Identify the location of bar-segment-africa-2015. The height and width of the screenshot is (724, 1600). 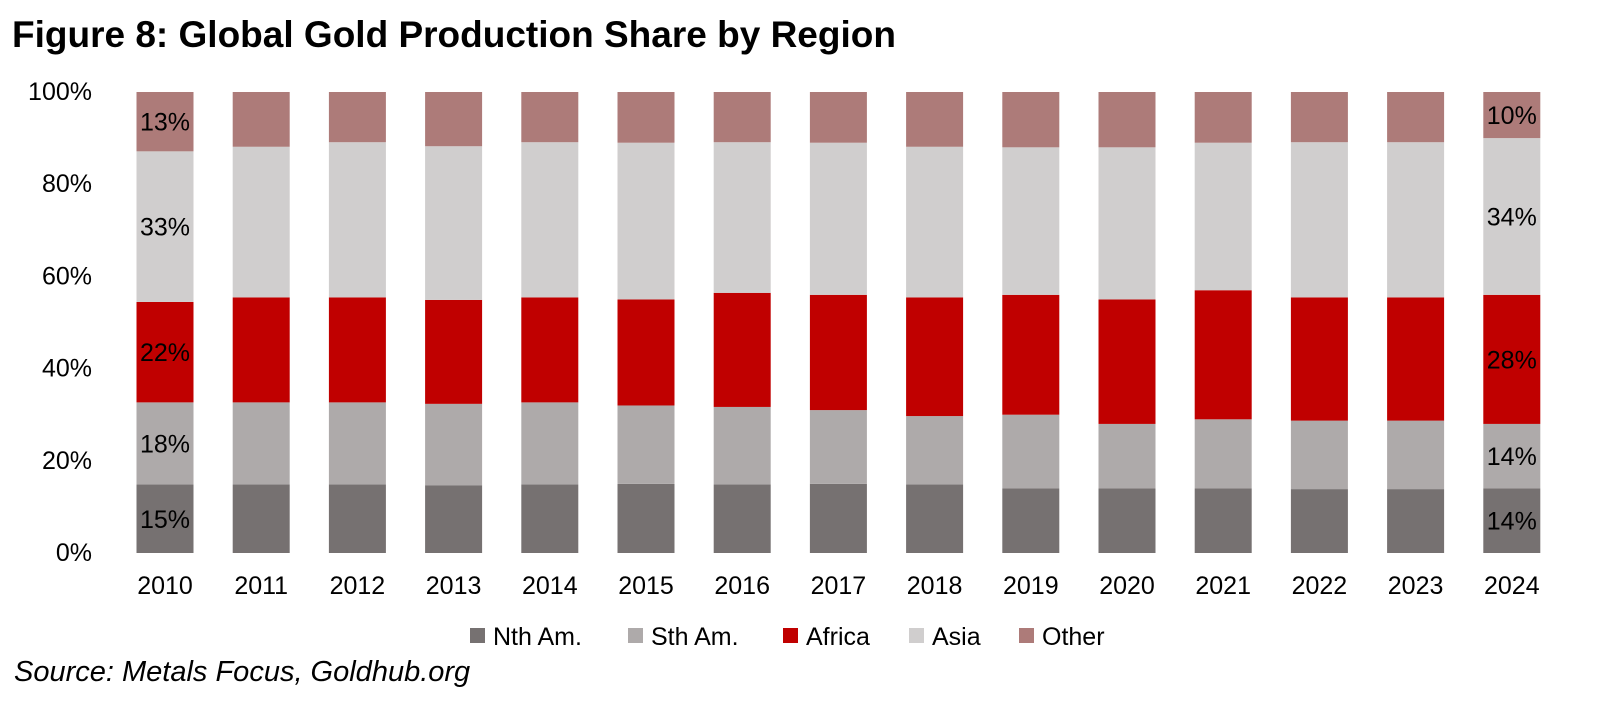
(646, 352).